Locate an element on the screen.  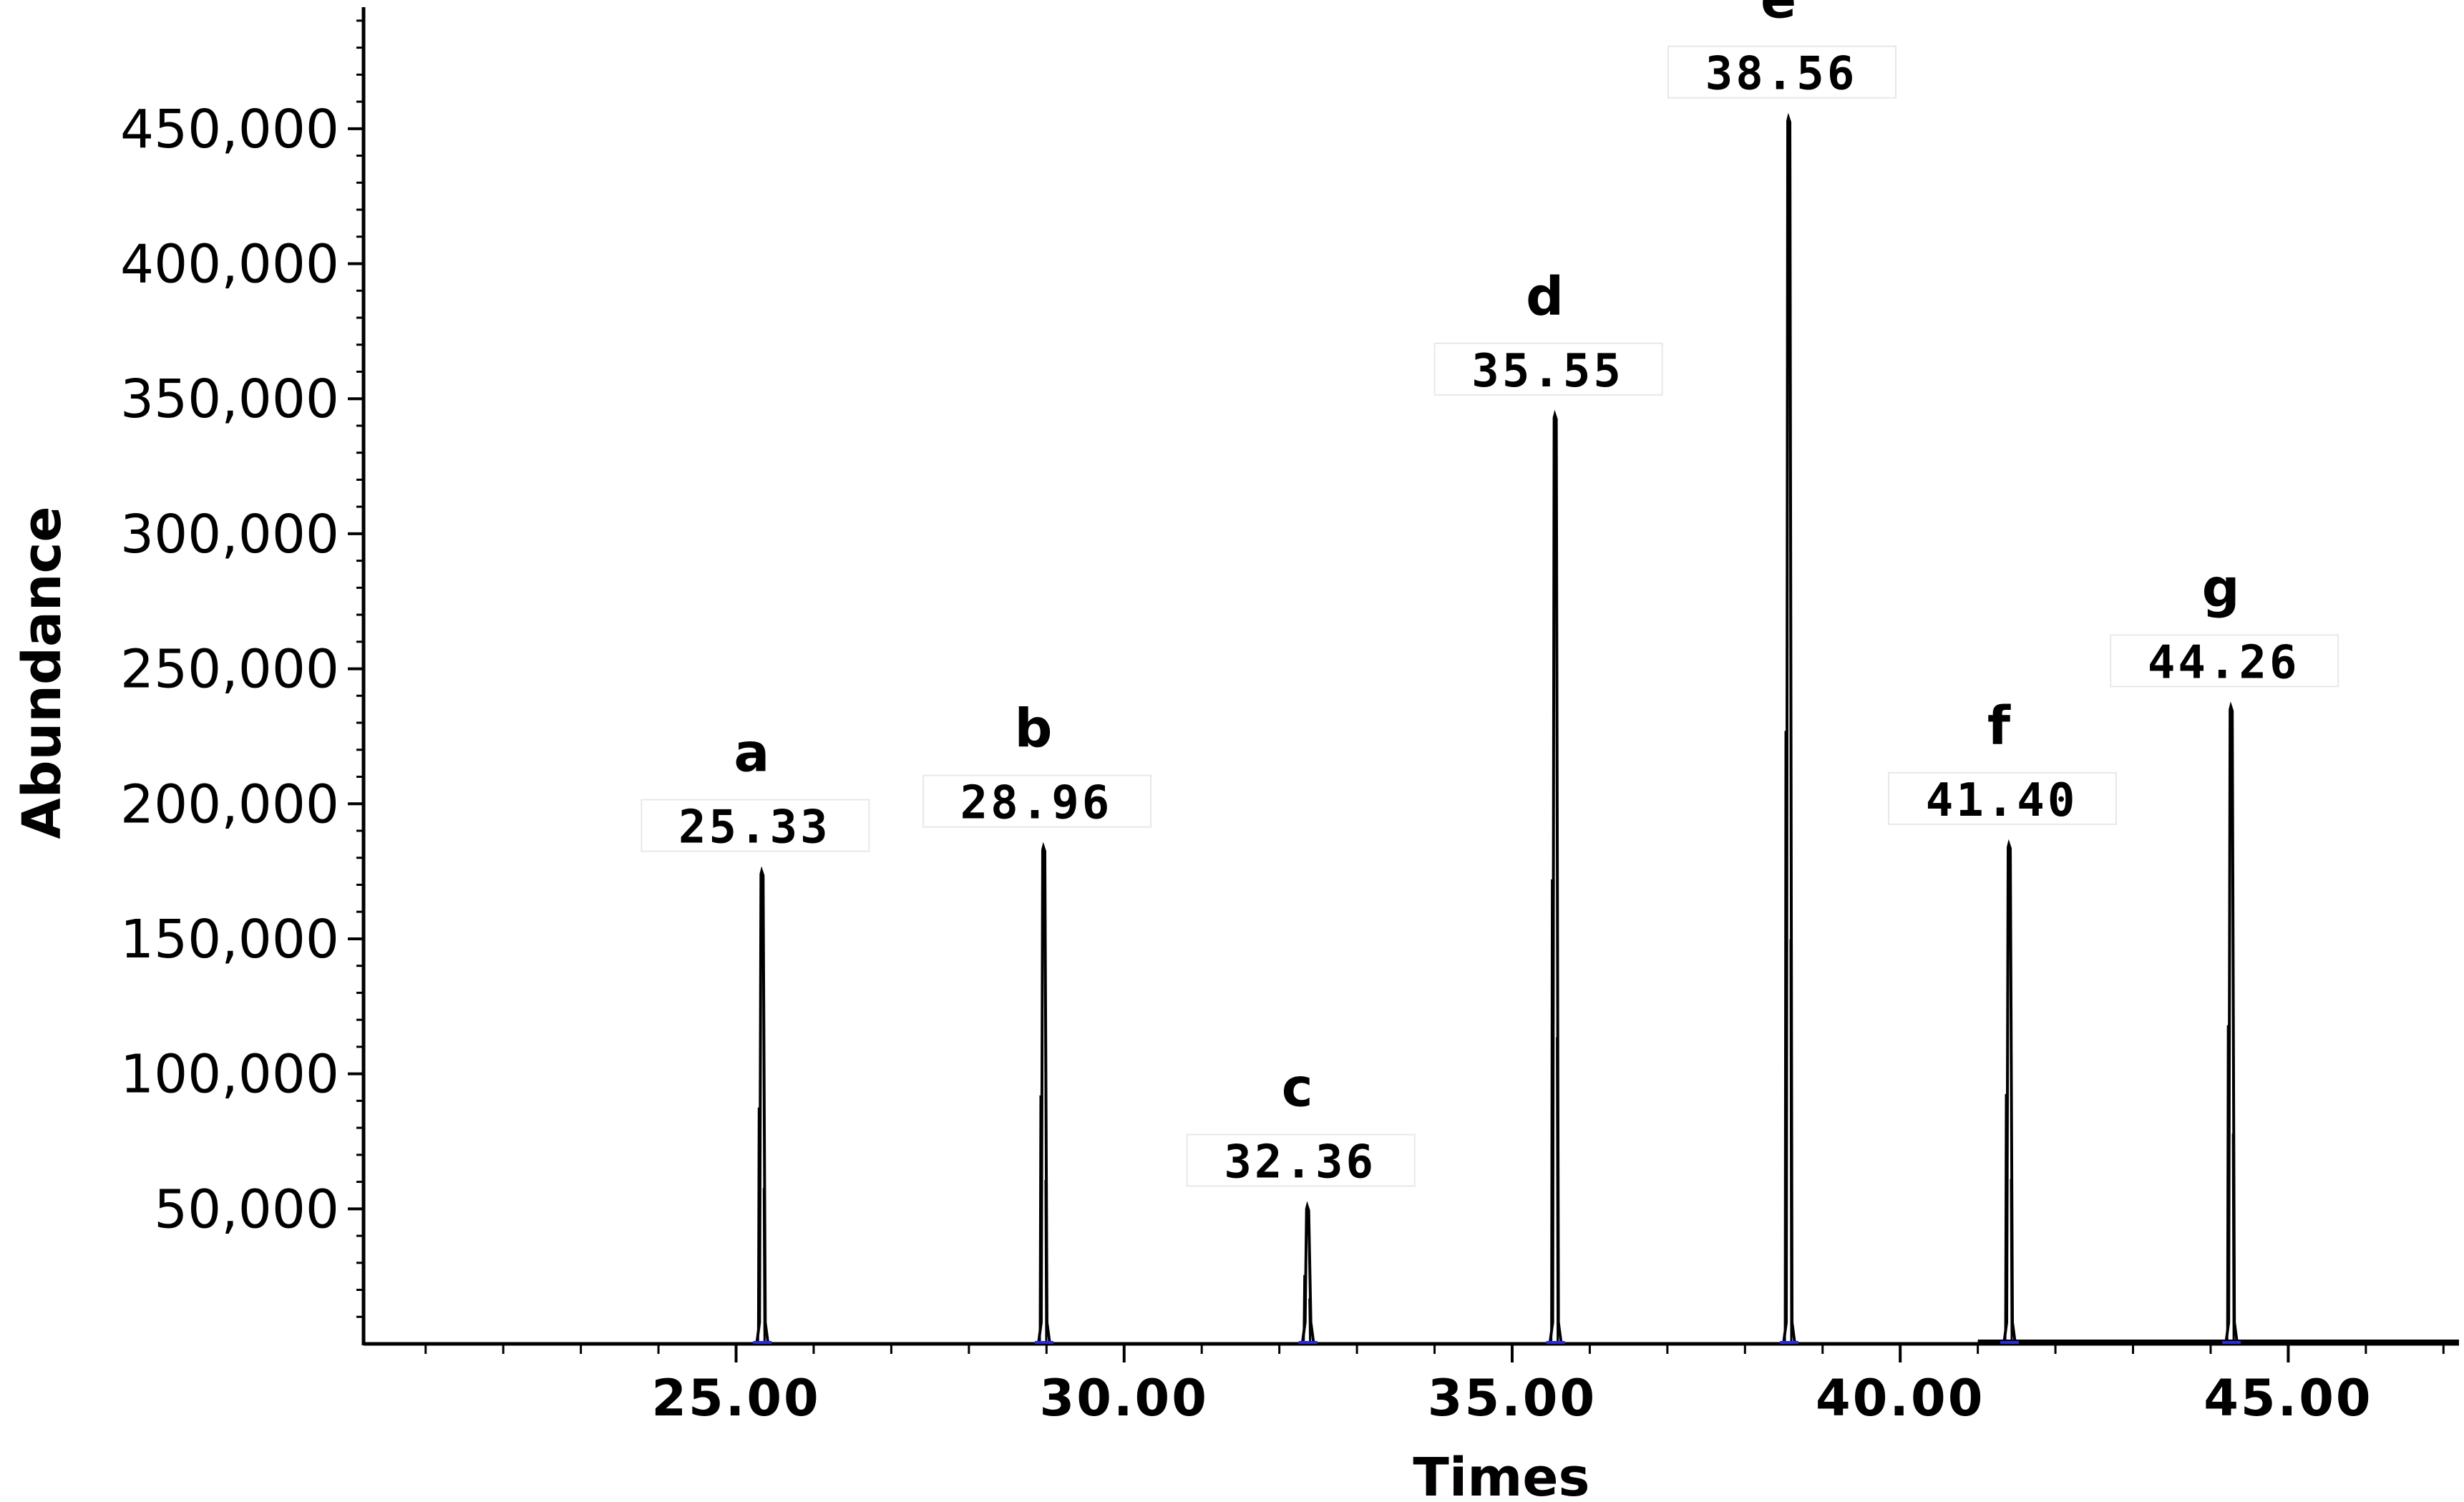
peak-d-shoulder is located at coordinates (1554, 1112).